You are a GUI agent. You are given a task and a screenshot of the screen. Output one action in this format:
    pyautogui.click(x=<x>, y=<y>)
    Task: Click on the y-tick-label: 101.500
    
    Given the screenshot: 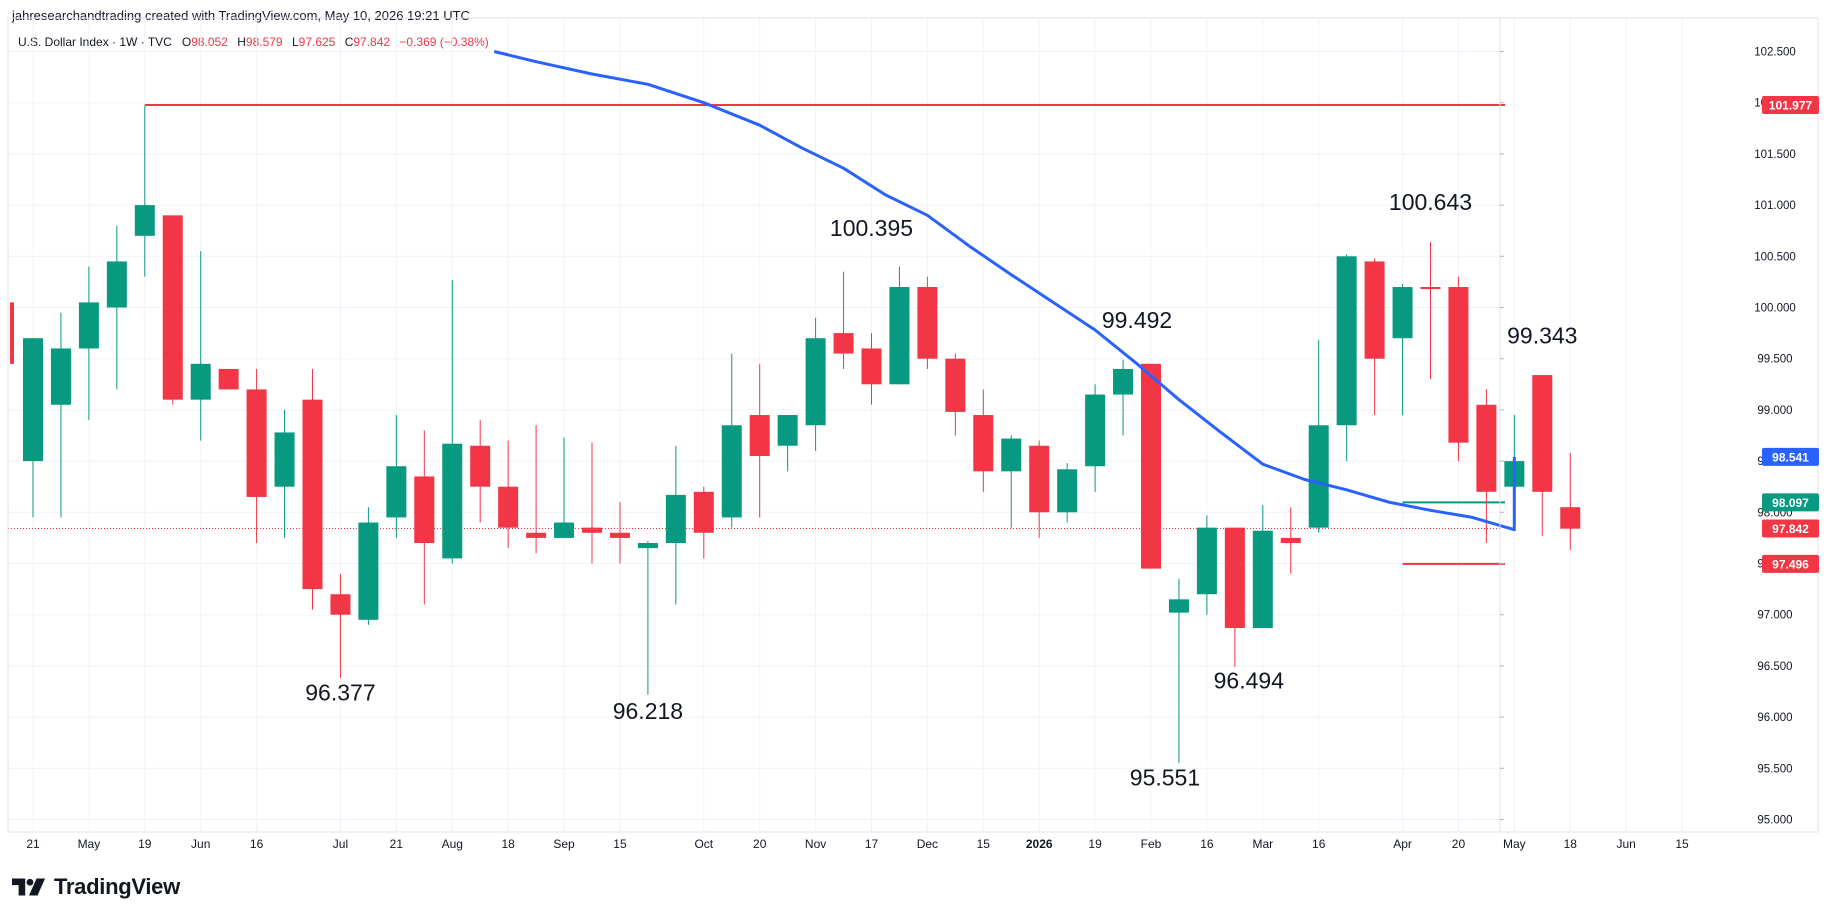 What is the action you would take?
    pyautogui.click(x=1775, y=155)
    